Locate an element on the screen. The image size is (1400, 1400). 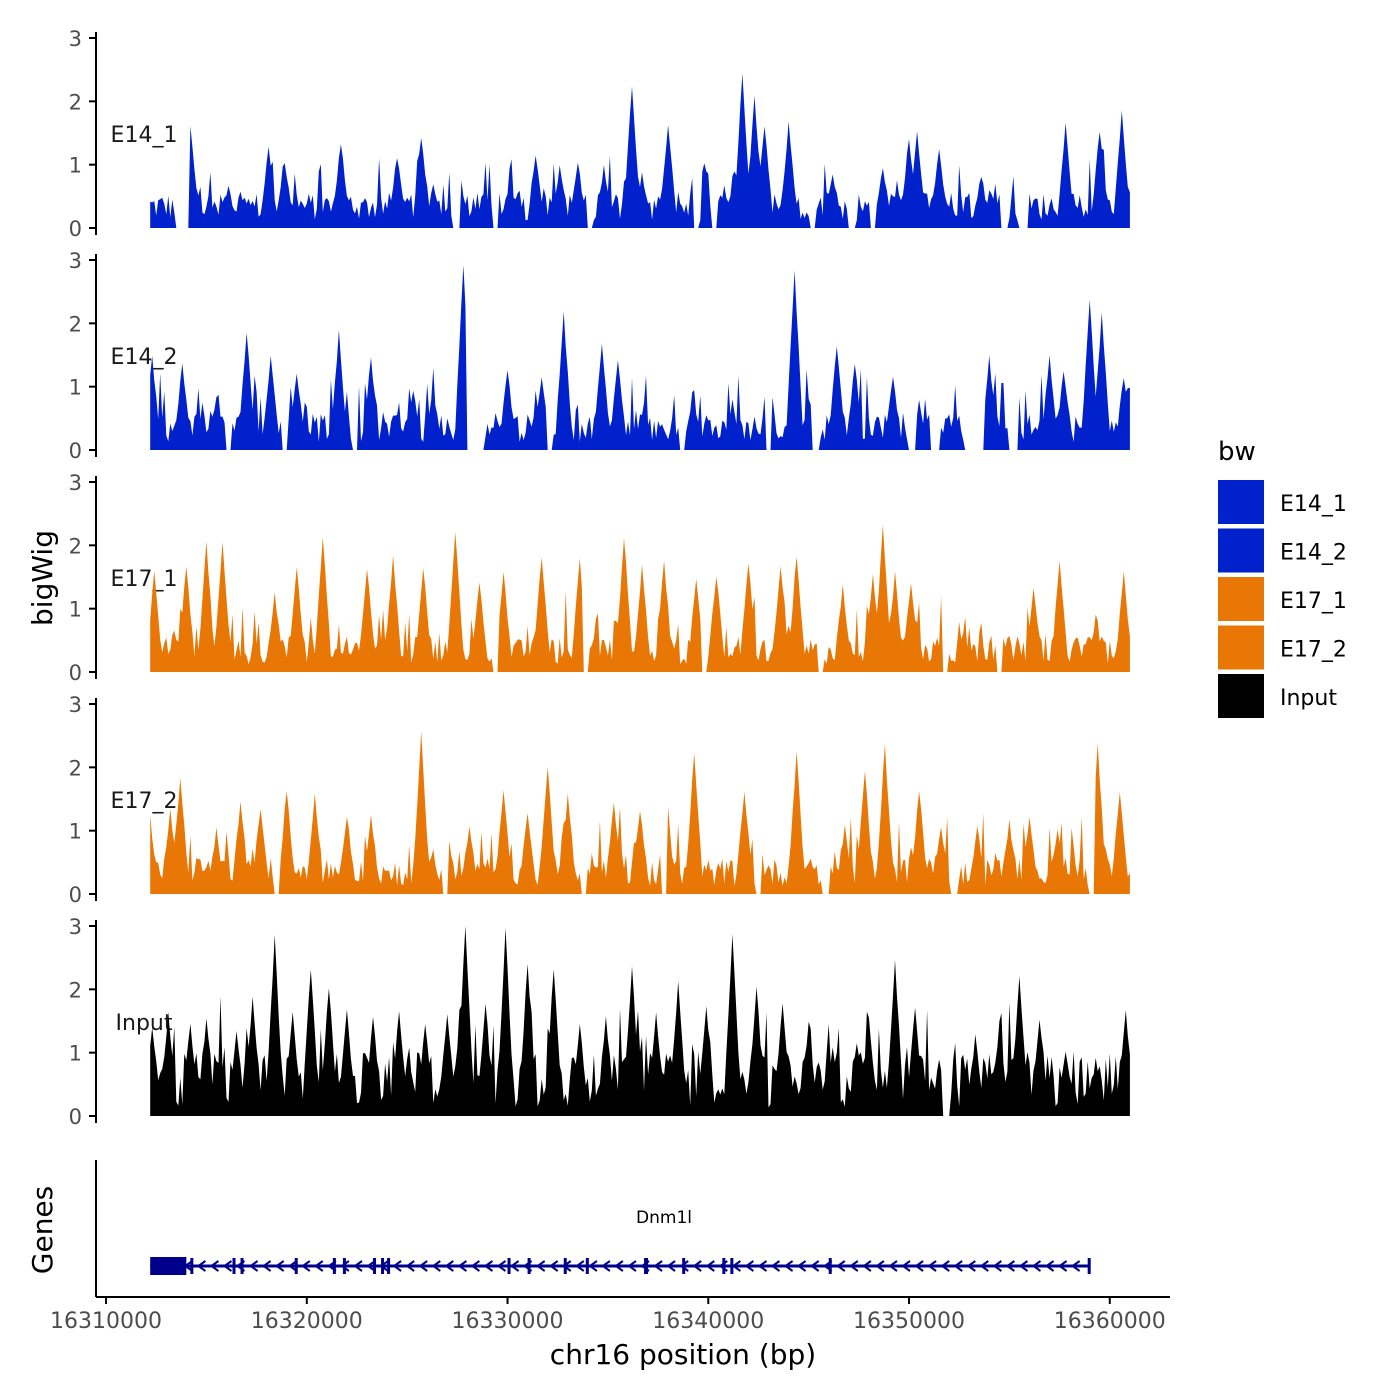
track-e14-1: 0 1 2 3 E14_1 is located at coordinates (599, 134).